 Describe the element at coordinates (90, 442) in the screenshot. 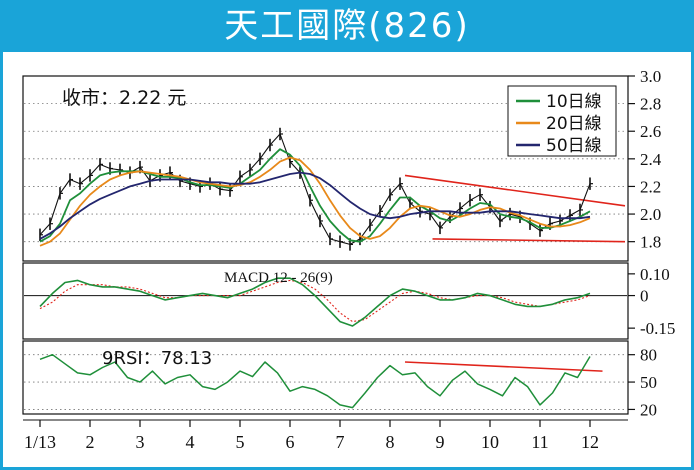

I see `x-tick-label-1: 2` at that location.